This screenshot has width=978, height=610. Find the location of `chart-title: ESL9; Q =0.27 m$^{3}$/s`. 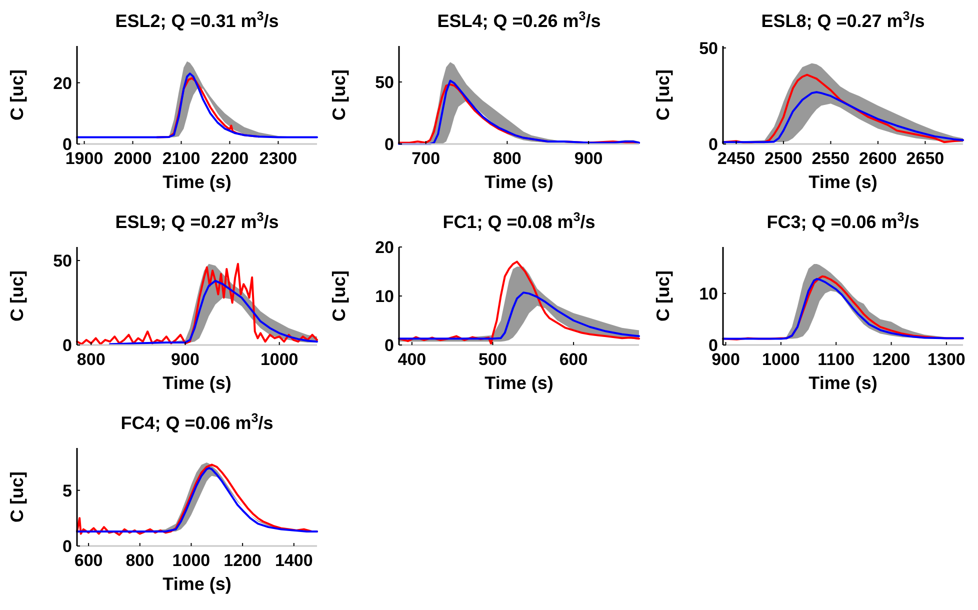

chart-title: ESL9; Q =0.27 m$^{3}$/s is located at coordinates (197, 221).